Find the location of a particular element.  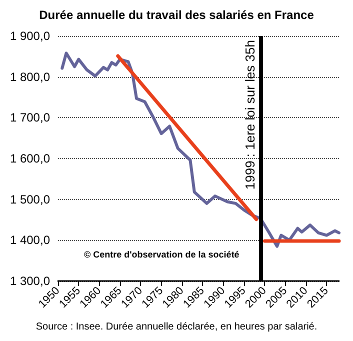

y-tick-label: 1 700,0 is located at coordinates (30, 117).